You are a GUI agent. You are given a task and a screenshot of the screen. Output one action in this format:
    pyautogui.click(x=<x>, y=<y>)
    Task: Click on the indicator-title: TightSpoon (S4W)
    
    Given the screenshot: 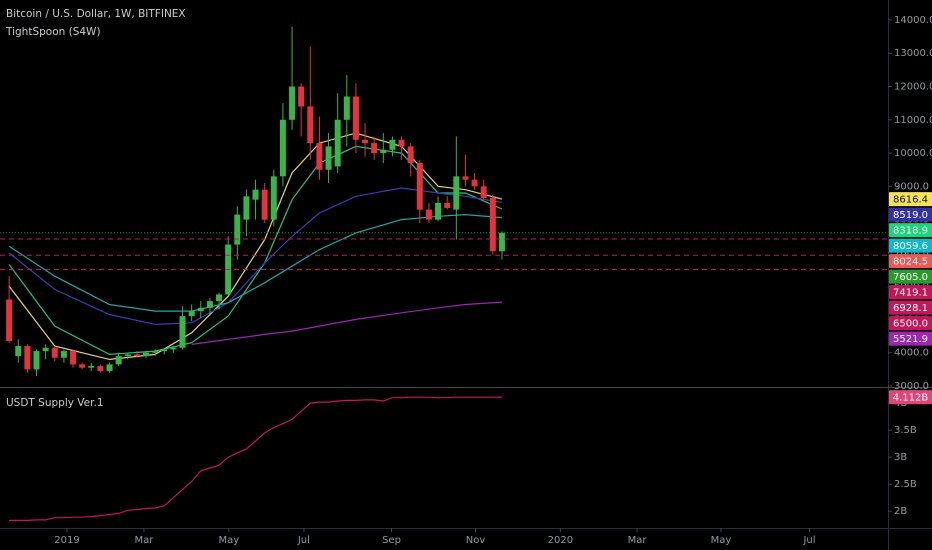 What is the action you would take?
    pyautogui.click(x=53, y=32)
    